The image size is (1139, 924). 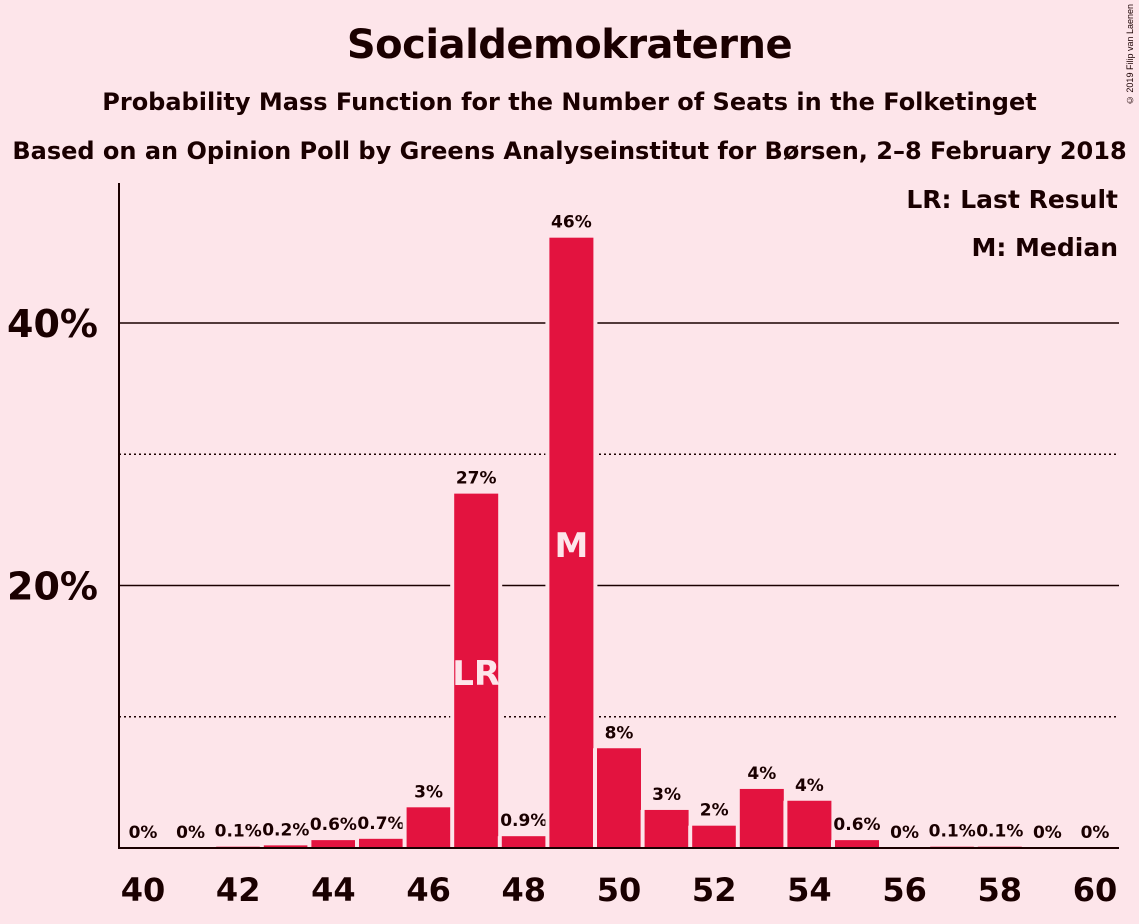 I want to click on data-label-56: 0%, so click(x=904, y=833).